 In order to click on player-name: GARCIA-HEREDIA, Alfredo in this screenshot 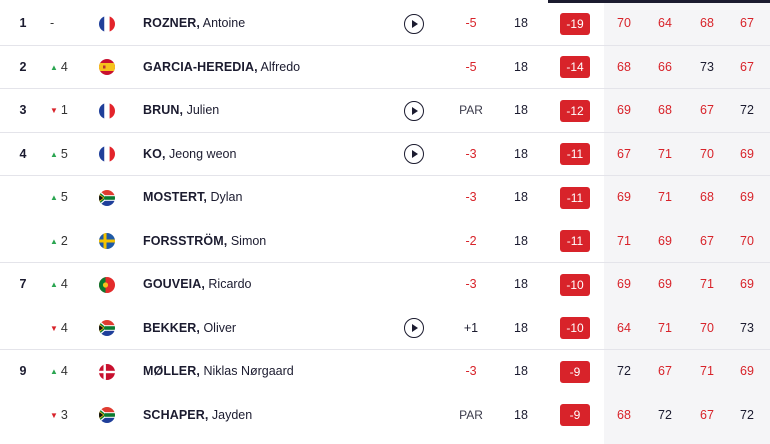, I will do `click(268, 68)`.